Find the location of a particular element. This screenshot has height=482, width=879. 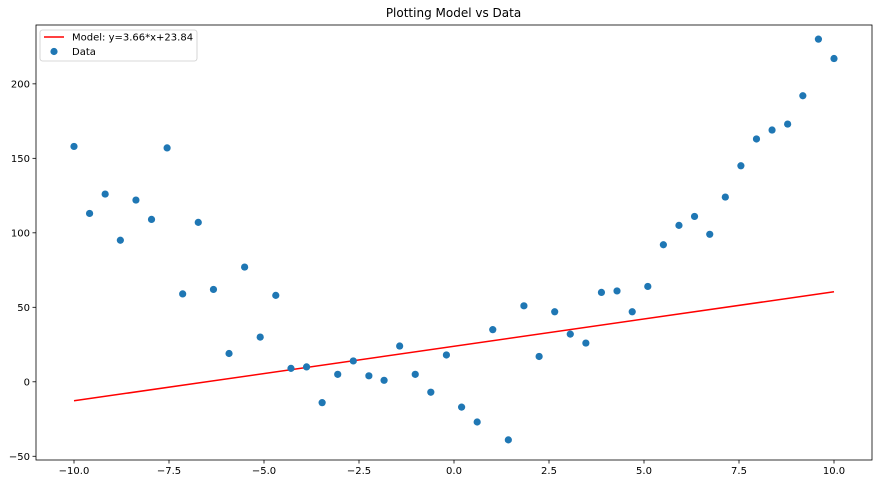

y-tick-label: 200 is located at coordinates (20, 84).